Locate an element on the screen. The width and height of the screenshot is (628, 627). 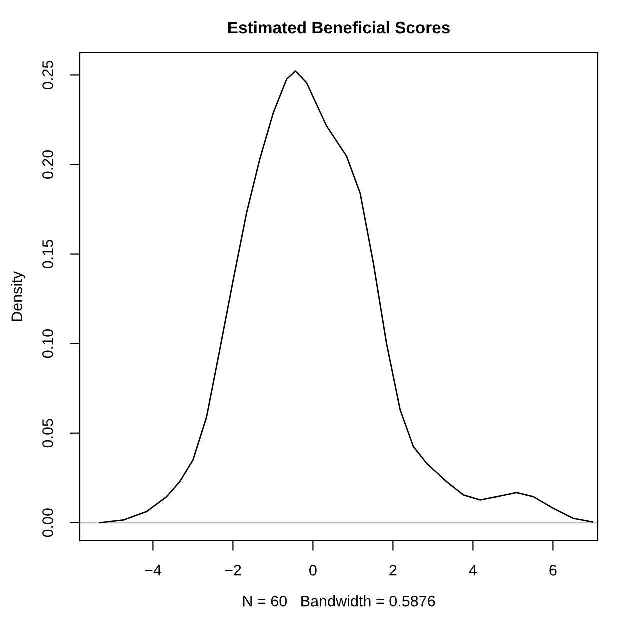
y-axis-title: Density is located at coordinates (18, 297).